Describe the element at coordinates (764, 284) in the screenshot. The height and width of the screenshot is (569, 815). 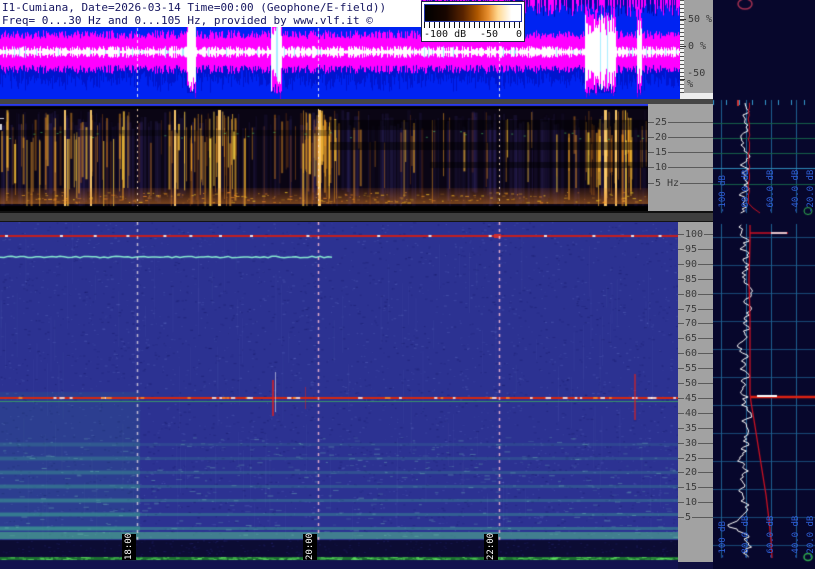
I see `spectrum-analyzer-panel` at that location.